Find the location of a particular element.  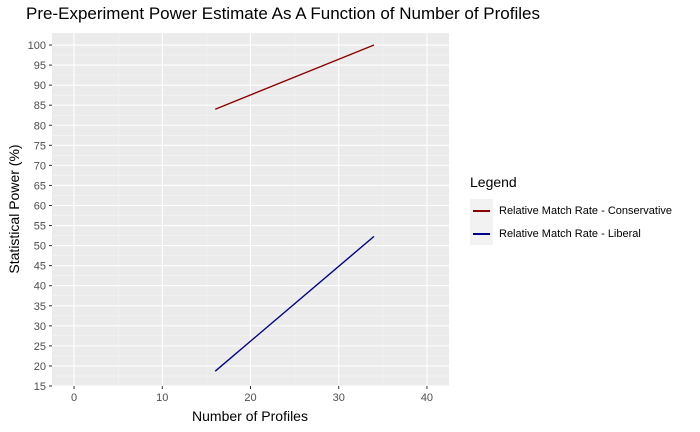

x-axis-label: Number of Profiles is located at coordinates (250, 416).